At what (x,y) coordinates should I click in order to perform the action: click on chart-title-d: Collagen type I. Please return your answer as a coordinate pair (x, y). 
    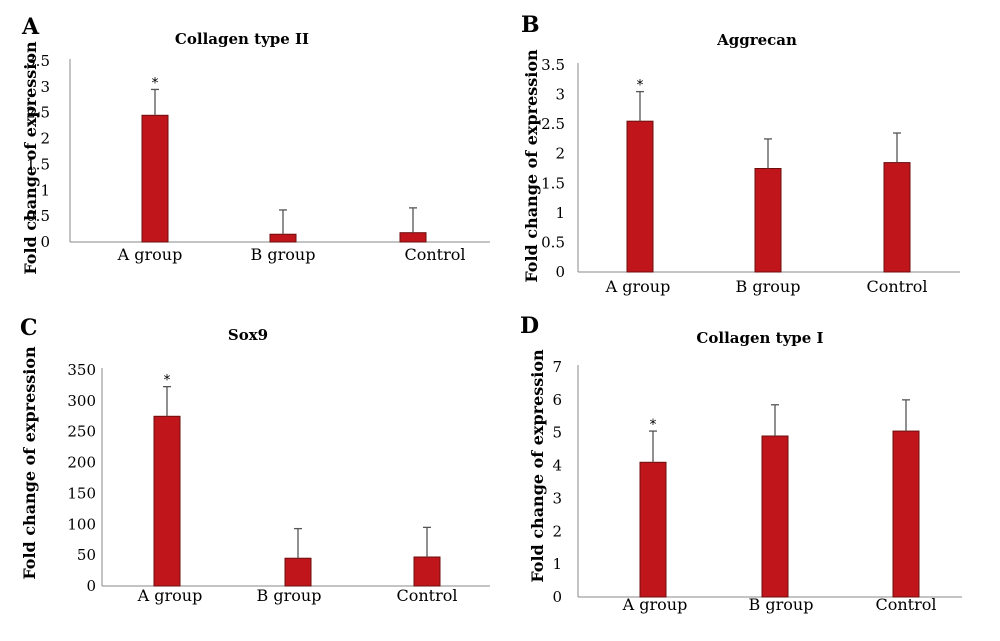
    Looking at the image, I should click on (759, 338).